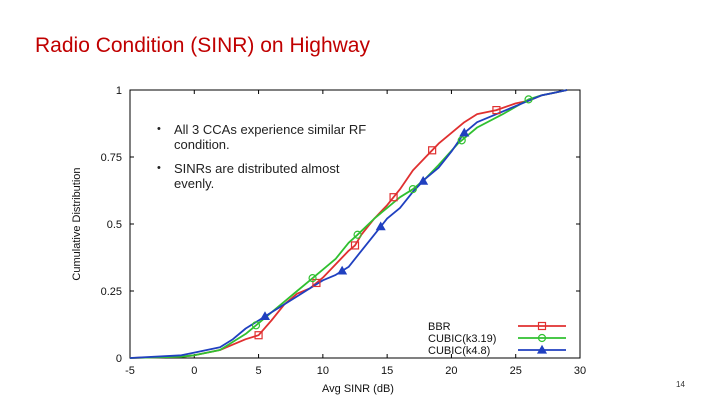 The image size is (720, 405). What do you see at coordinates (358, 389) in the screenshot?
I see `x-axis-label: Avg SINR (dB)` at bounding box center [358, 389].